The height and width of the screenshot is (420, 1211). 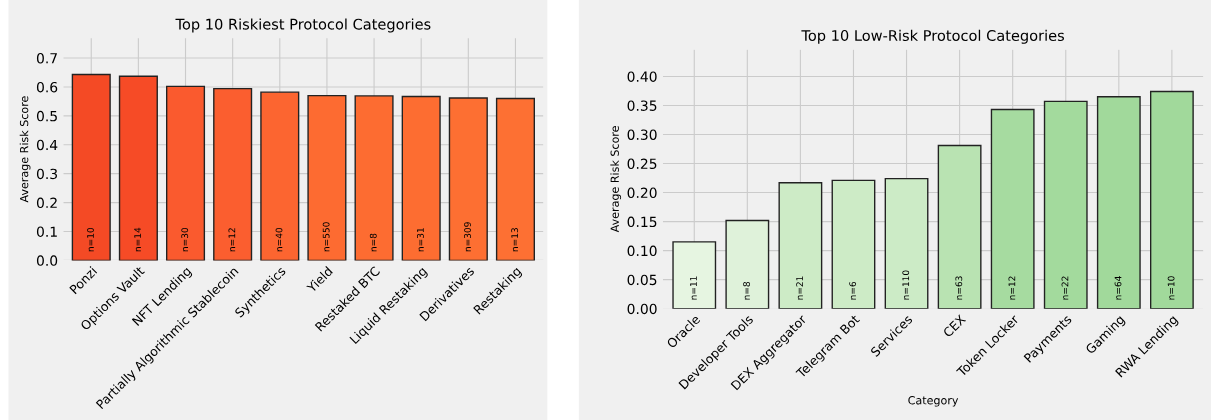 I want to click on annotation: n=22, so click(x=1065, y=288).